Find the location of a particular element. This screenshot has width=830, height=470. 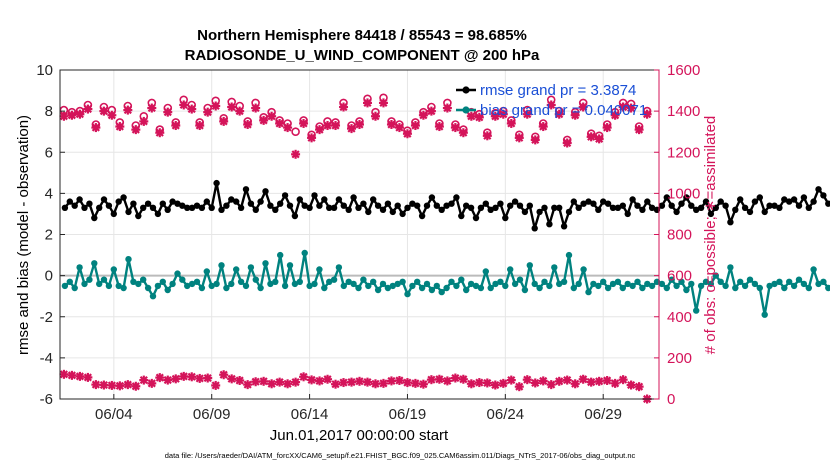

y-tick-label-left: 4 is located at coordinates (49, 193).